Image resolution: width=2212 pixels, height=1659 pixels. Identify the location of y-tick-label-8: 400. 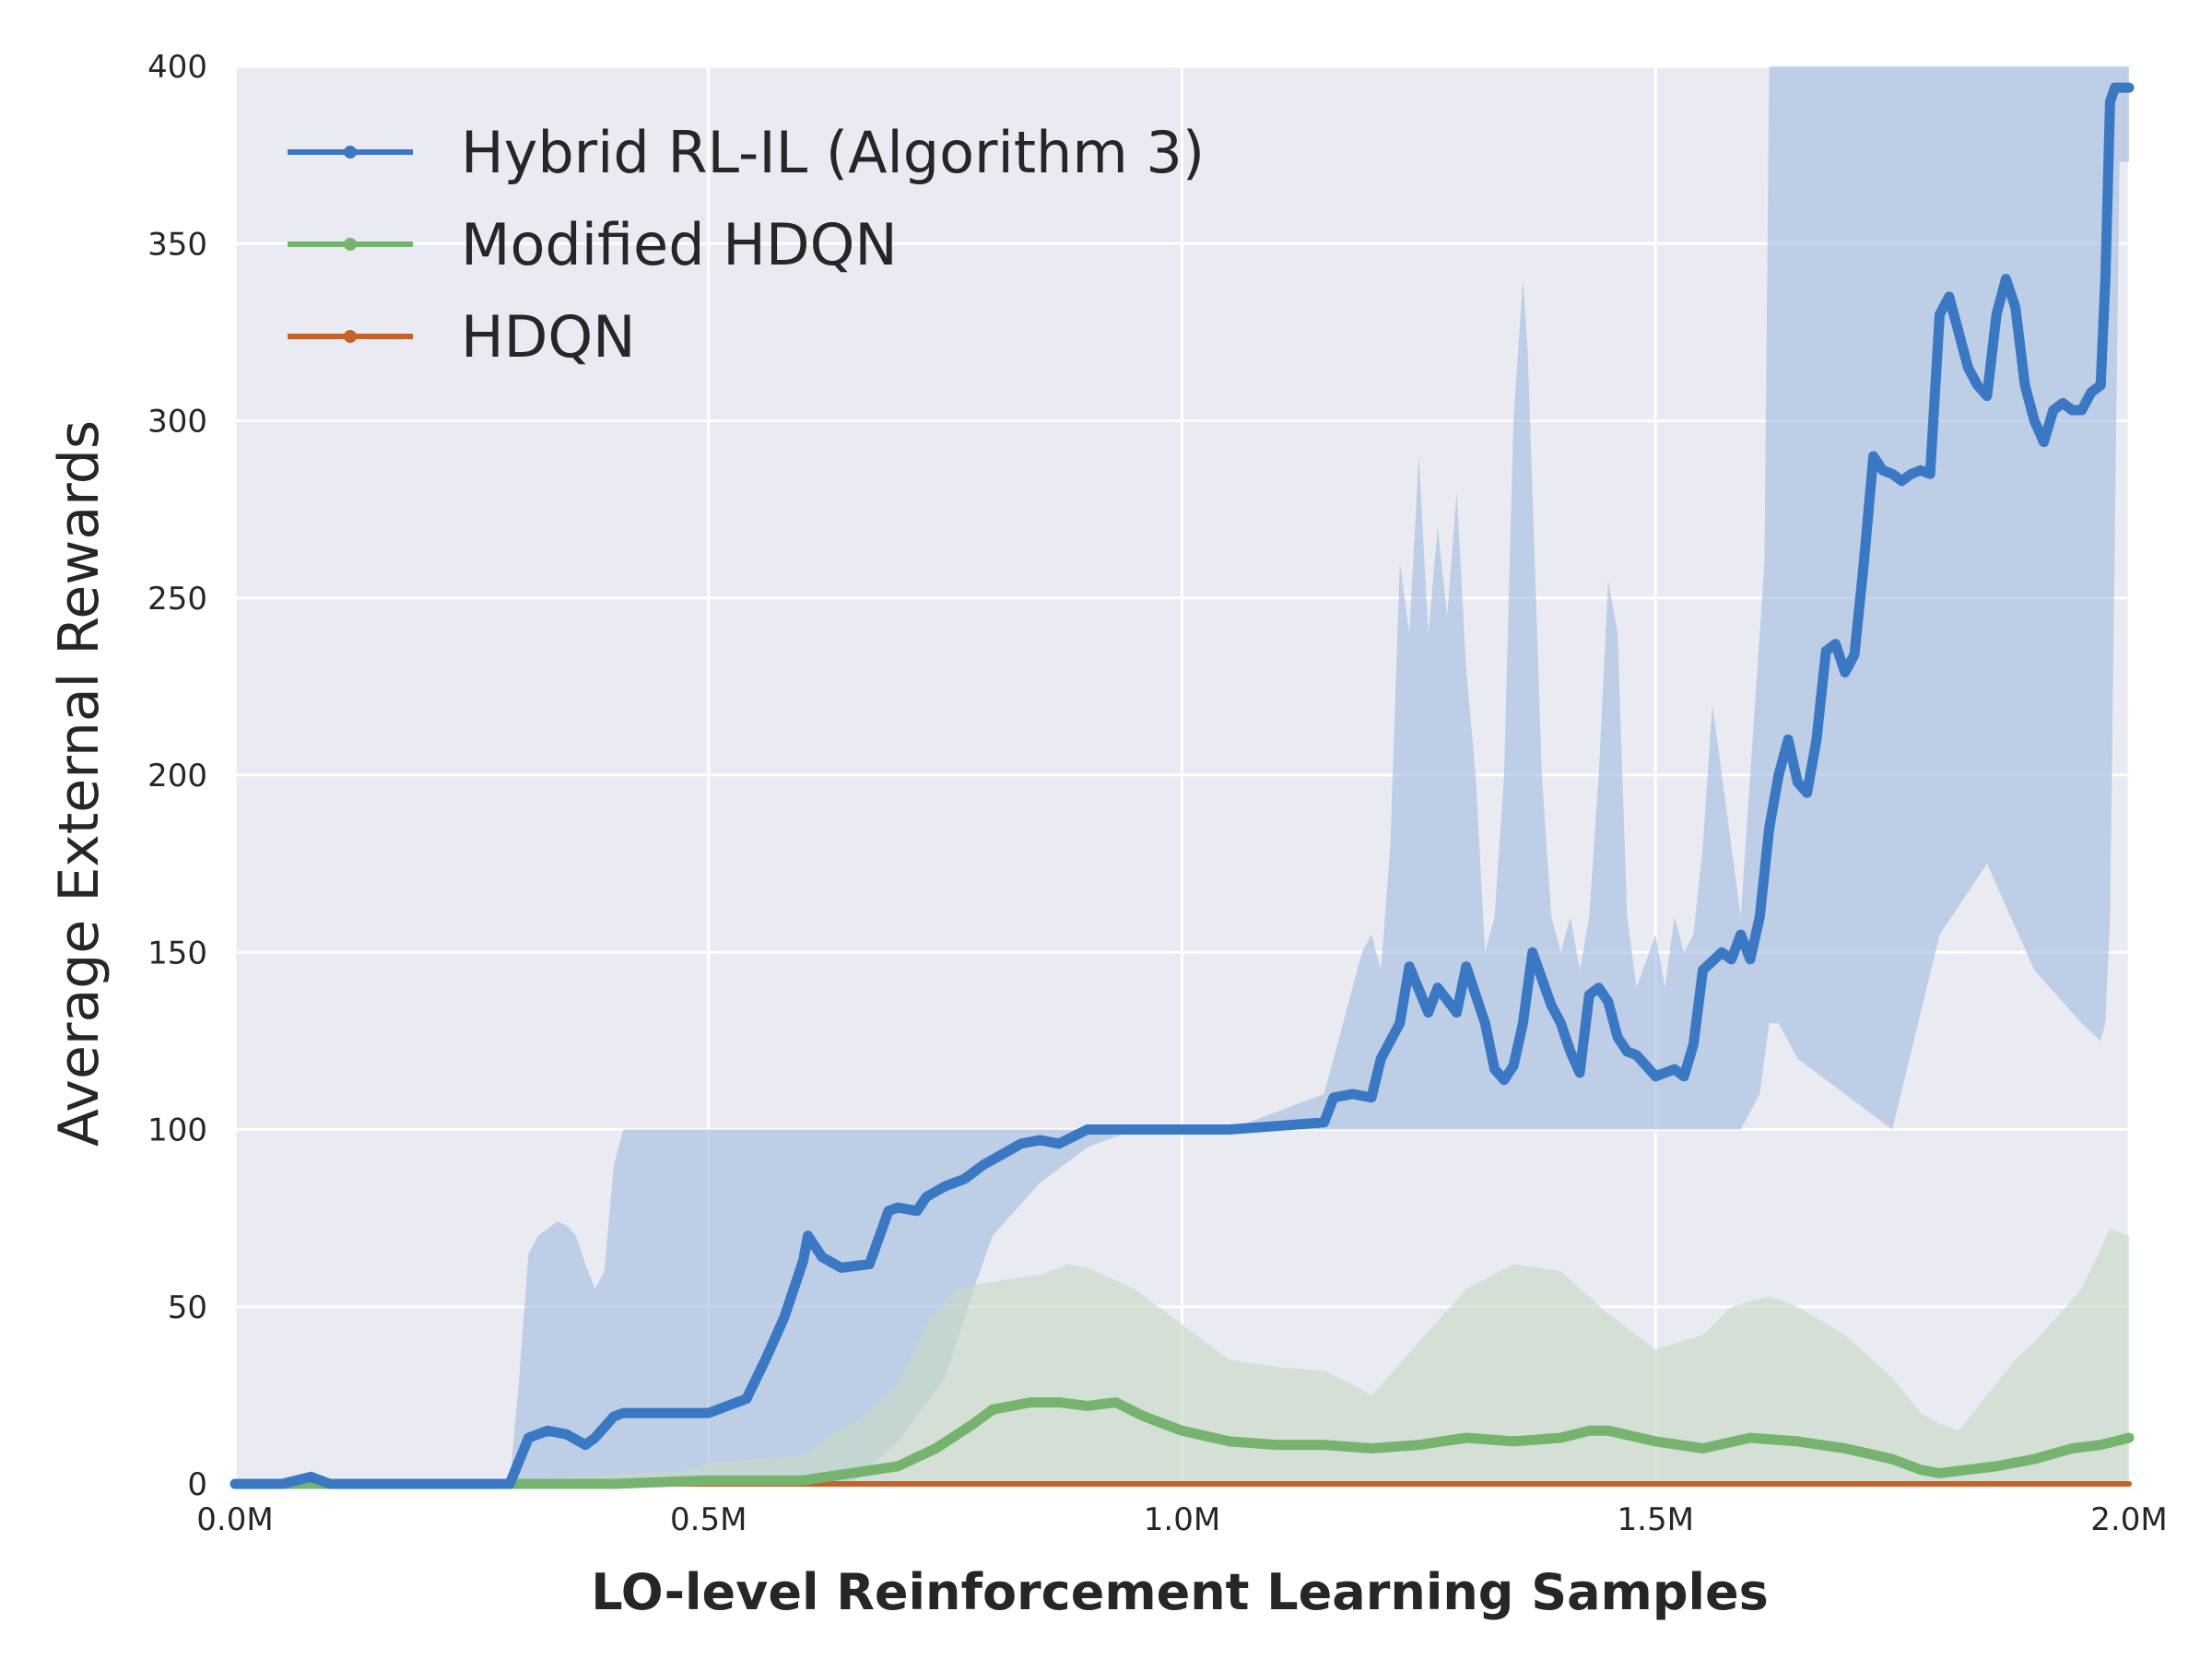
(177, 67).